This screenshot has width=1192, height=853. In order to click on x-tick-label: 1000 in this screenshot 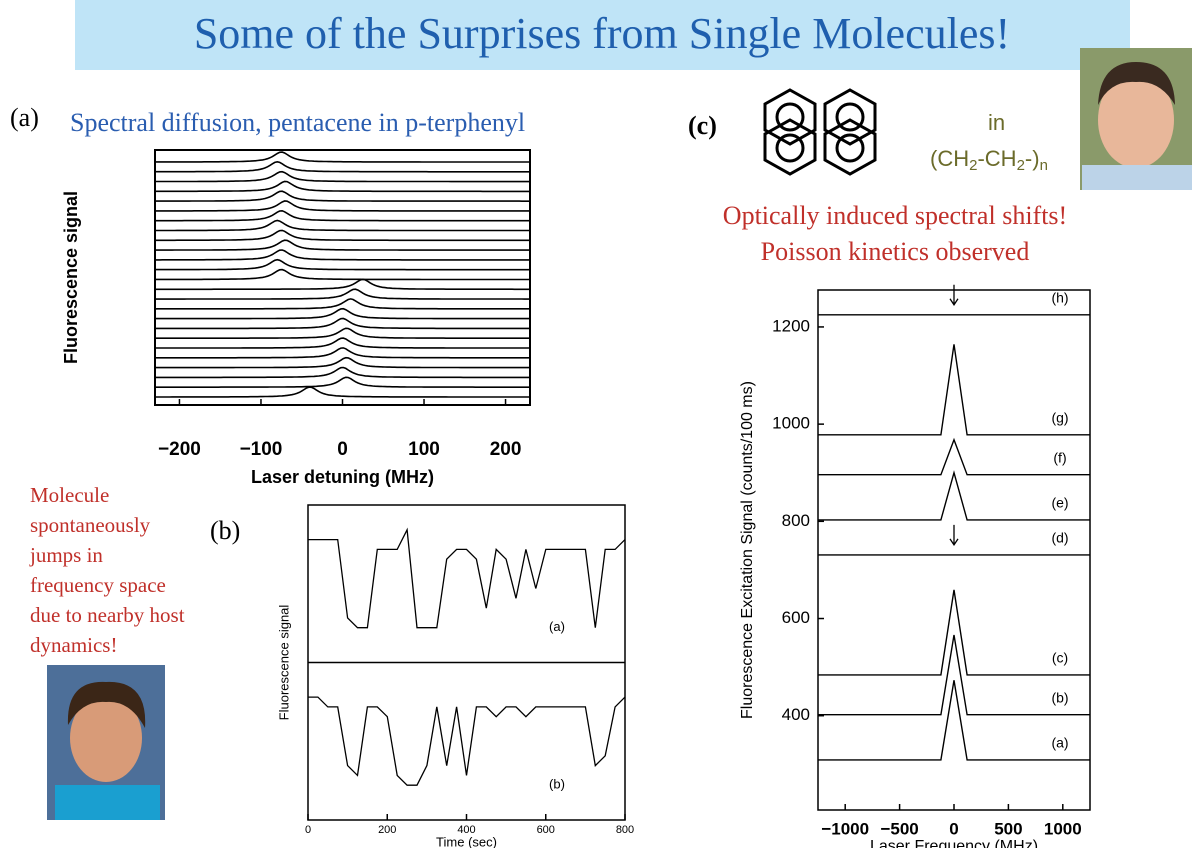, I will do `click(1063, 828)`.